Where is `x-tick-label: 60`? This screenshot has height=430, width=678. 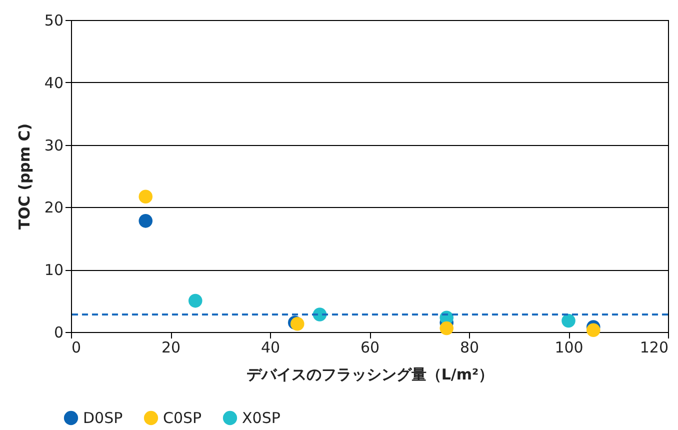 x-tick-label: 60 is located at coordinates (370, 347).